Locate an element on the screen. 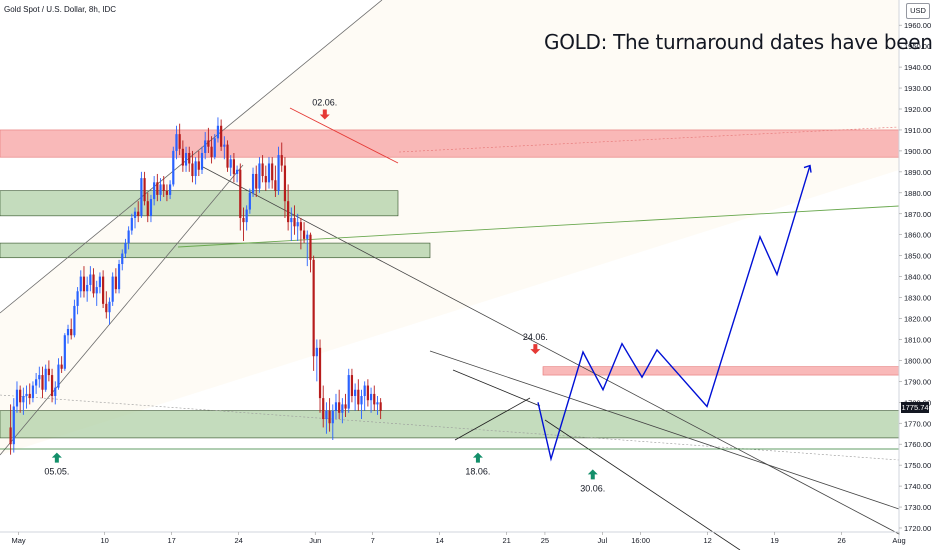  time-tick-label: Aug is located at coordinates (898, 540).